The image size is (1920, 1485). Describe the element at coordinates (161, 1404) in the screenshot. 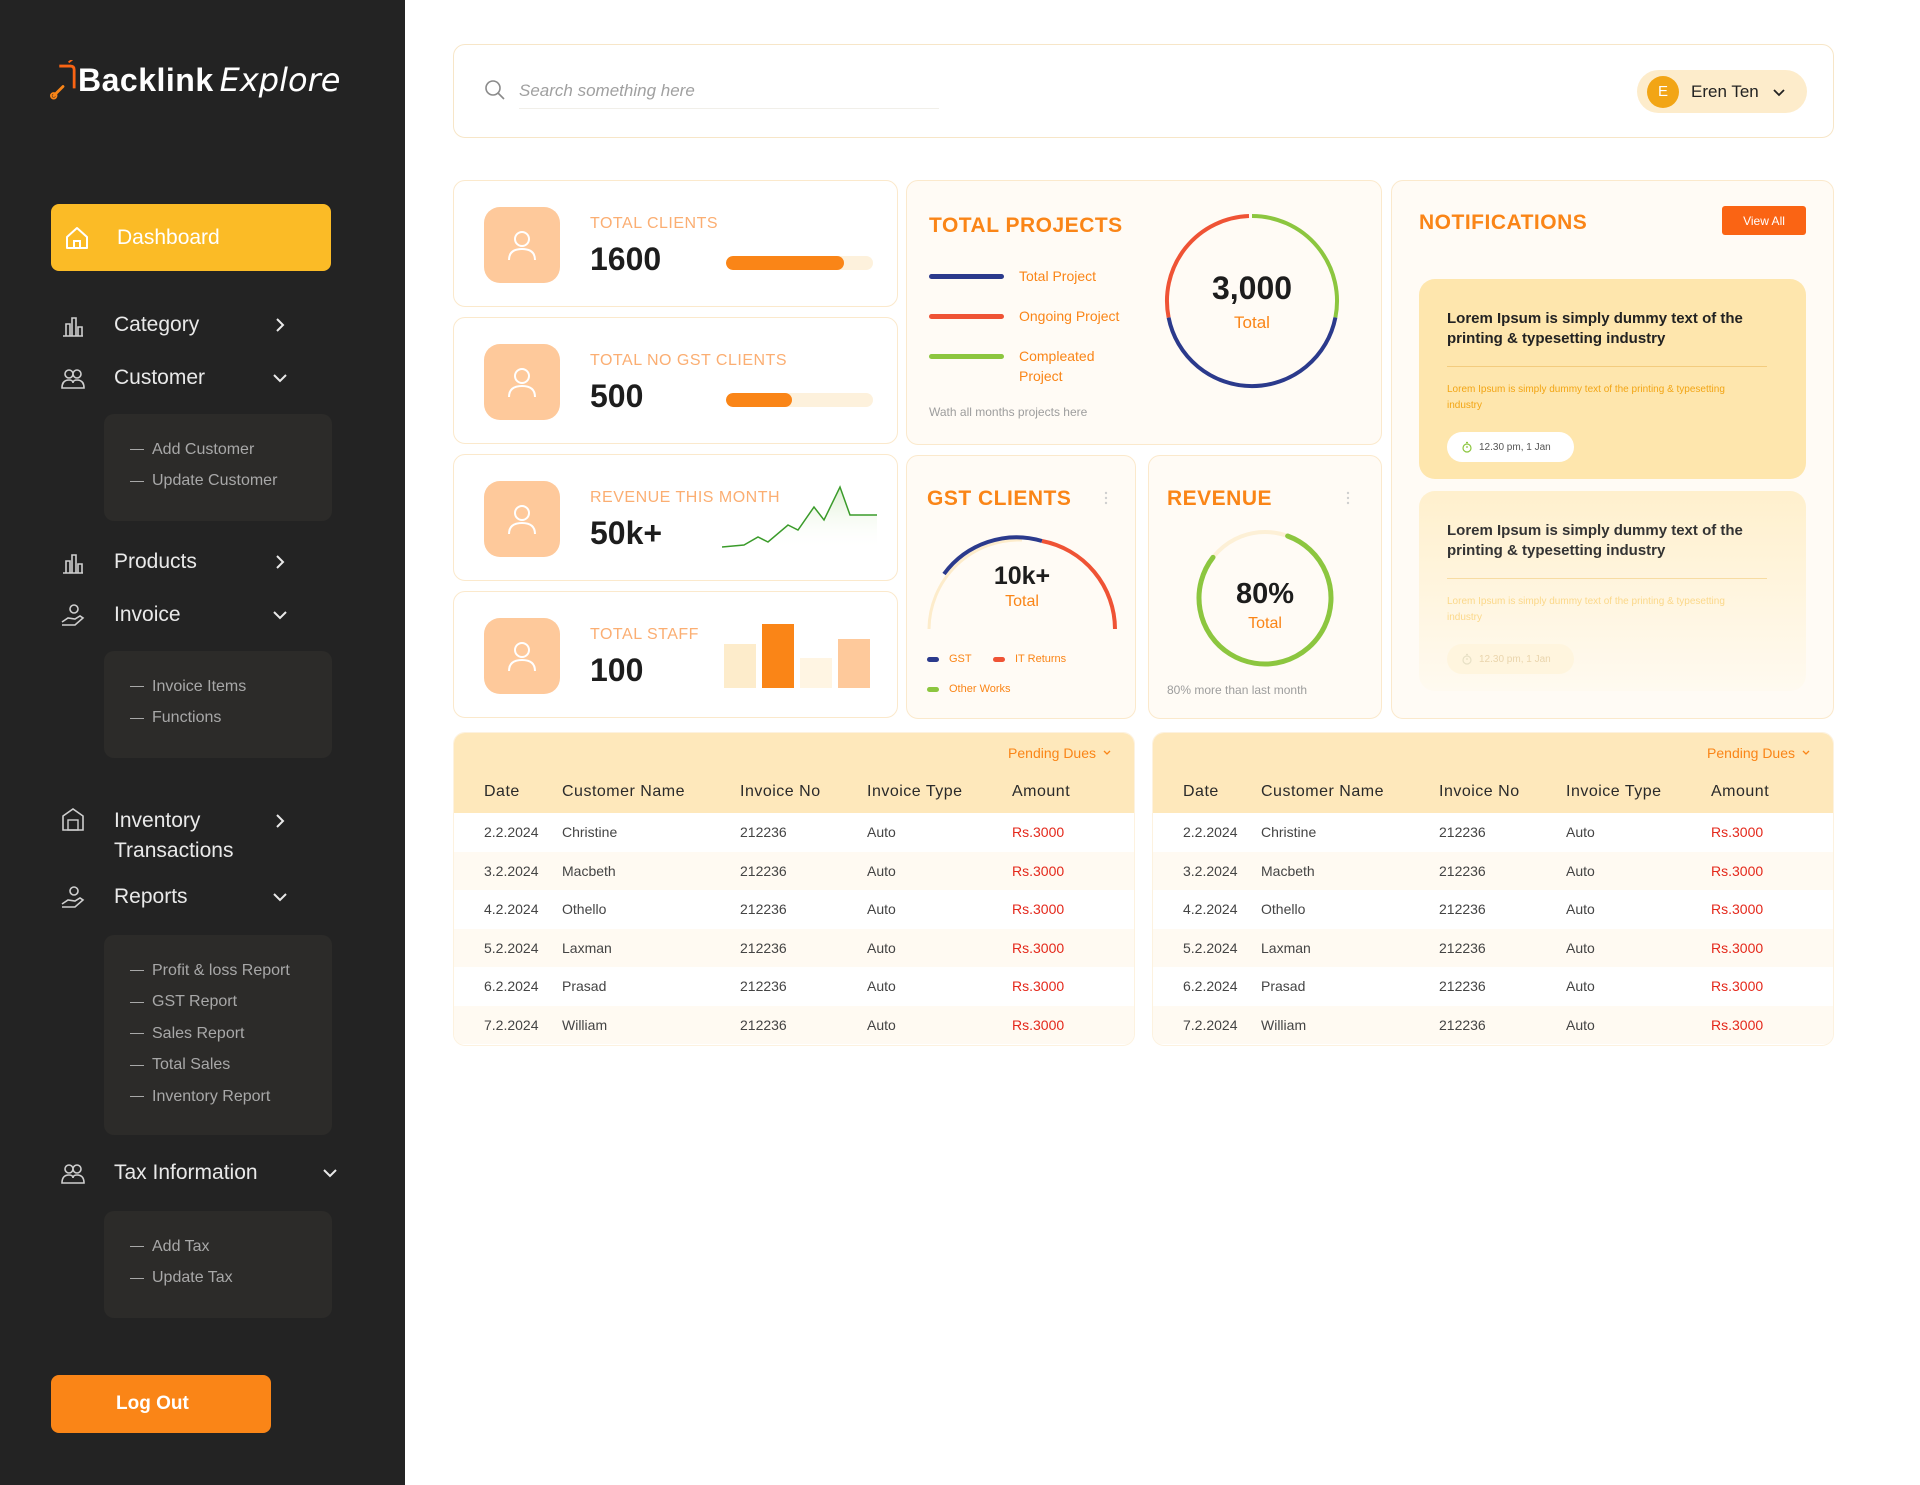

I see `logout-button: Log Out` at that location.